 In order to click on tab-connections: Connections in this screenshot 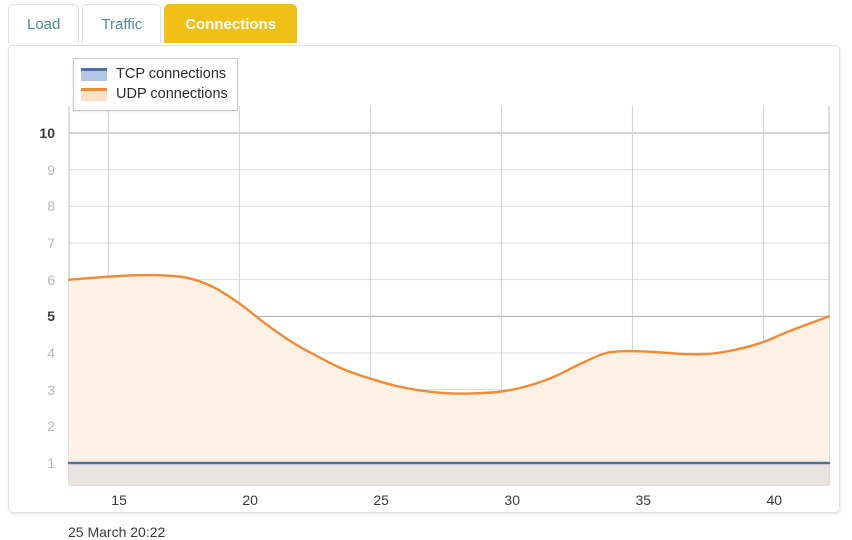, I will do `click(231, 23)`.